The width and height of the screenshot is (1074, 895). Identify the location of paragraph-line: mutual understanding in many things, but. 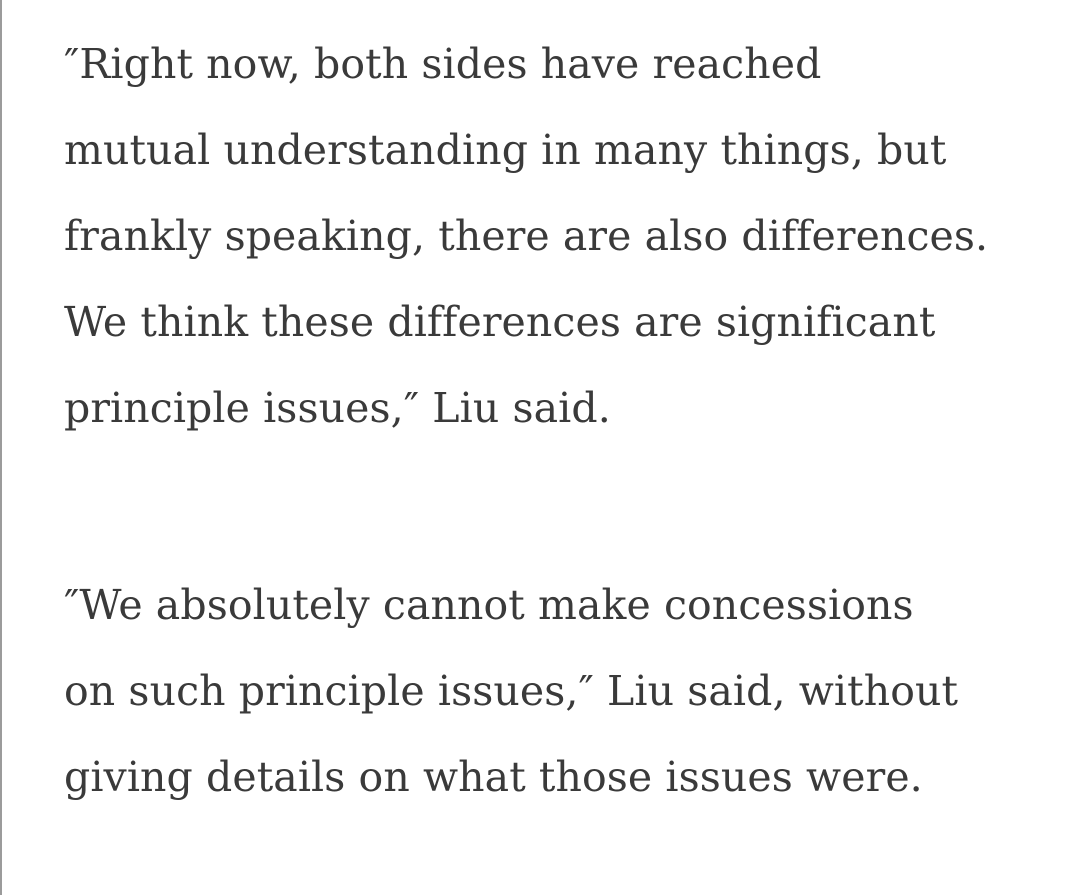
(505, 150).